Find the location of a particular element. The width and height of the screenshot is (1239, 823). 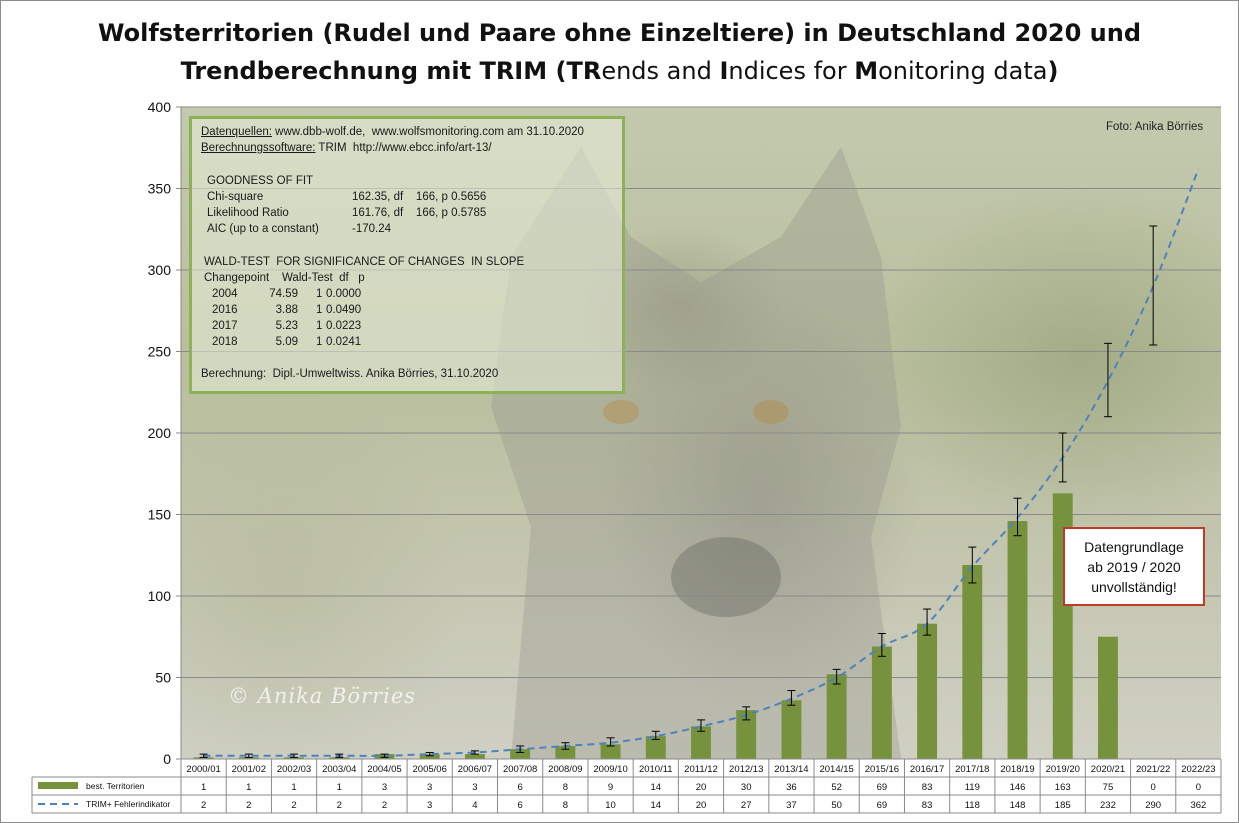

title-part: Trendberechnung mit is located at coordinates (330, 71).